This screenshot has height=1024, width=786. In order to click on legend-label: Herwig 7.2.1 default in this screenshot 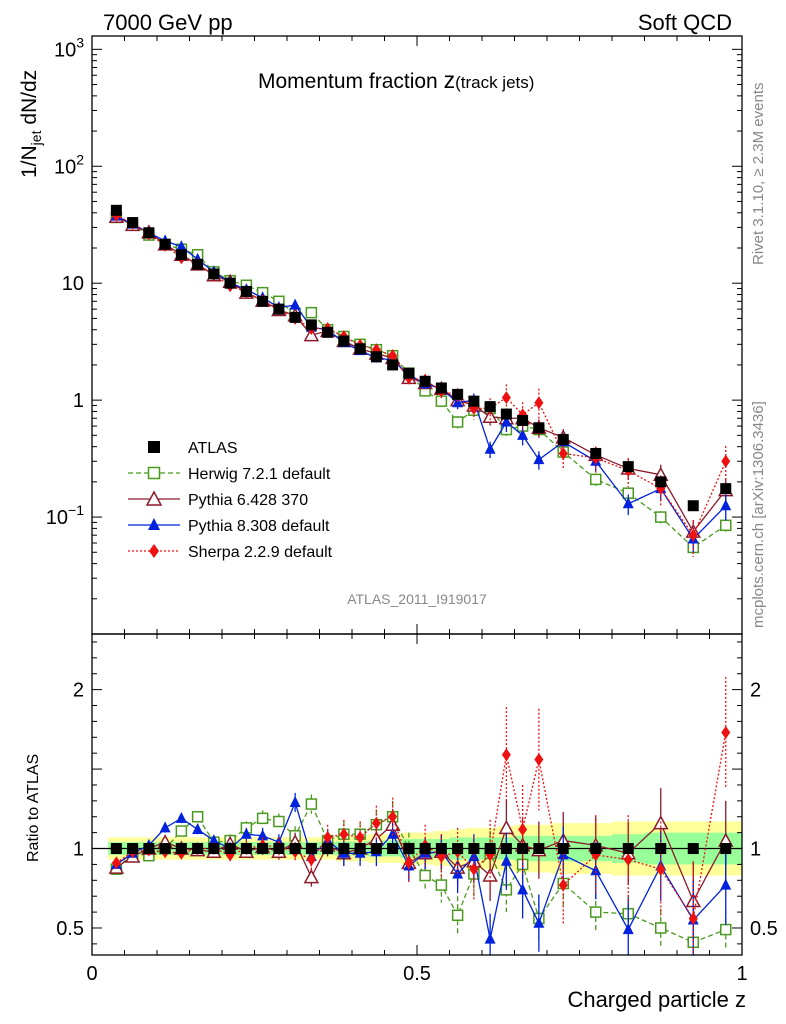, I will do `click(259, 474)`.